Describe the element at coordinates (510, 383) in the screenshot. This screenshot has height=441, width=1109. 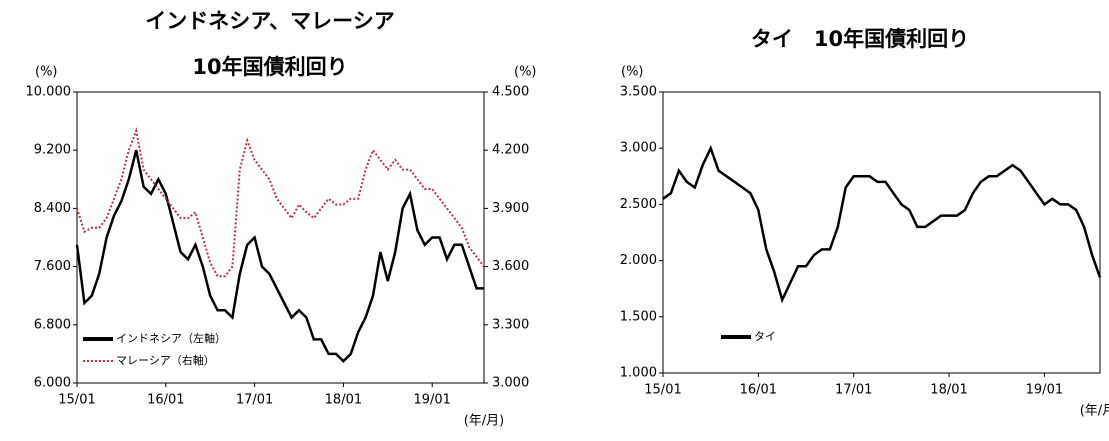
I see `y2-tick-label: 3.000` at that location.